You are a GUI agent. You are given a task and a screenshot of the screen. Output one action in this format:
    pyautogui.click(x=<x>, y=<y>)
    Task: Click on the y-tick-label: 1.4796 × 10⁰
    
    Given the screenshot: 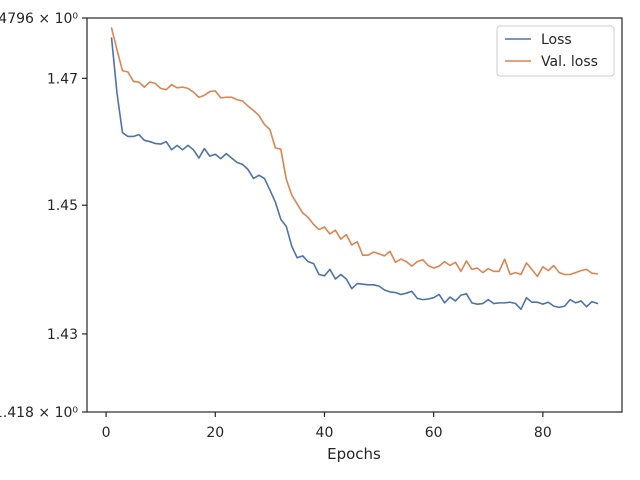 What is the action you would take?
    pyautogui.click(x=39, y=19)
    